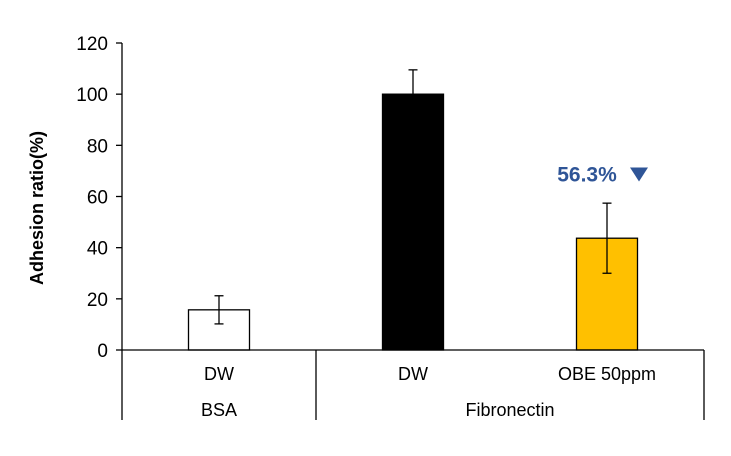 This screenshot has height=456, width=731. Describe the element at coordinates (37, 208) in the screenshot. I see `y-axis-label: Adhesion ratio(%)` at that location.